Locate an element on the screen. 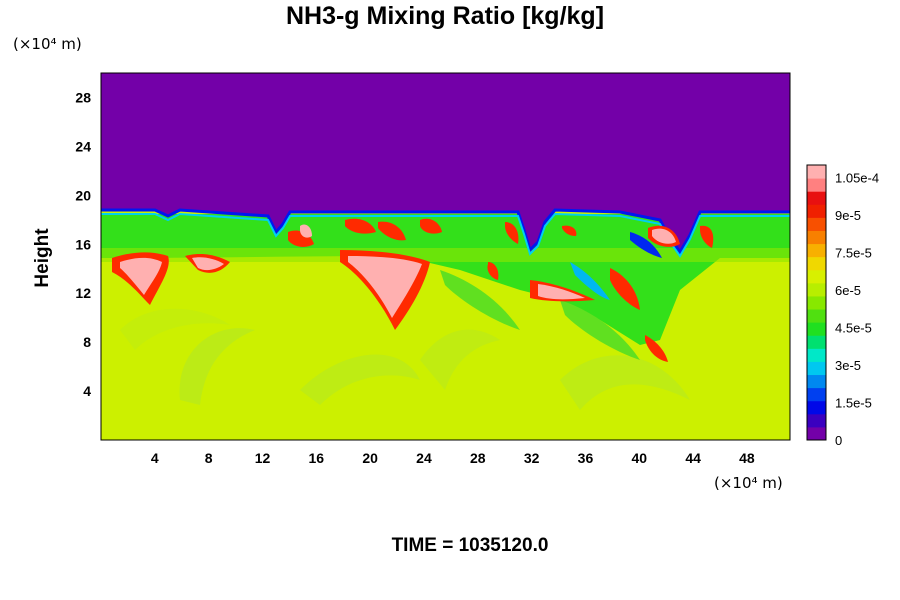 The height and width of the screenshot is (600, 900). colorbar-label: 3e-5 is located at coordinates (848, 365).